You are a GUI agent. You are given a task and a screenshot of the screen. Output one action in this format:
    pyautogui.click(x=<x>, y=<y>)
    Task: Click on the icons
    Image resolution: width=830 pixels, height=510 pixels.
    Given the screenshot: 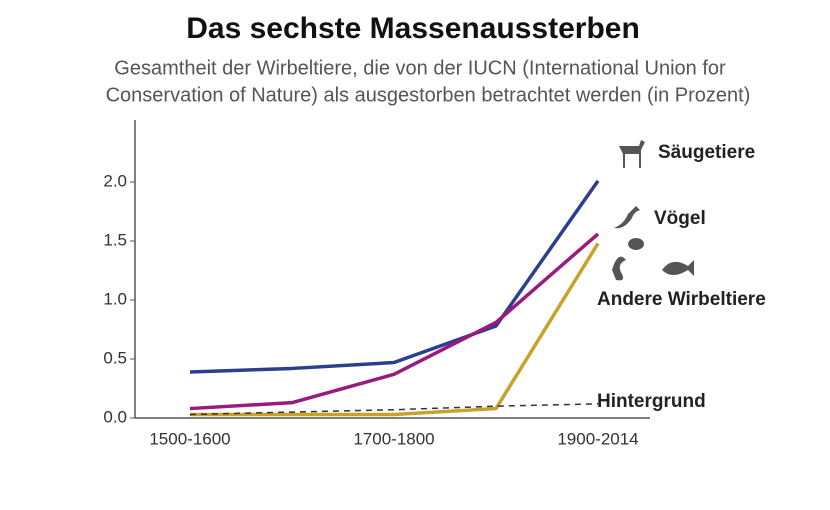 What is the action you would take?
    pyautogui.click(x=653, y=209)
    